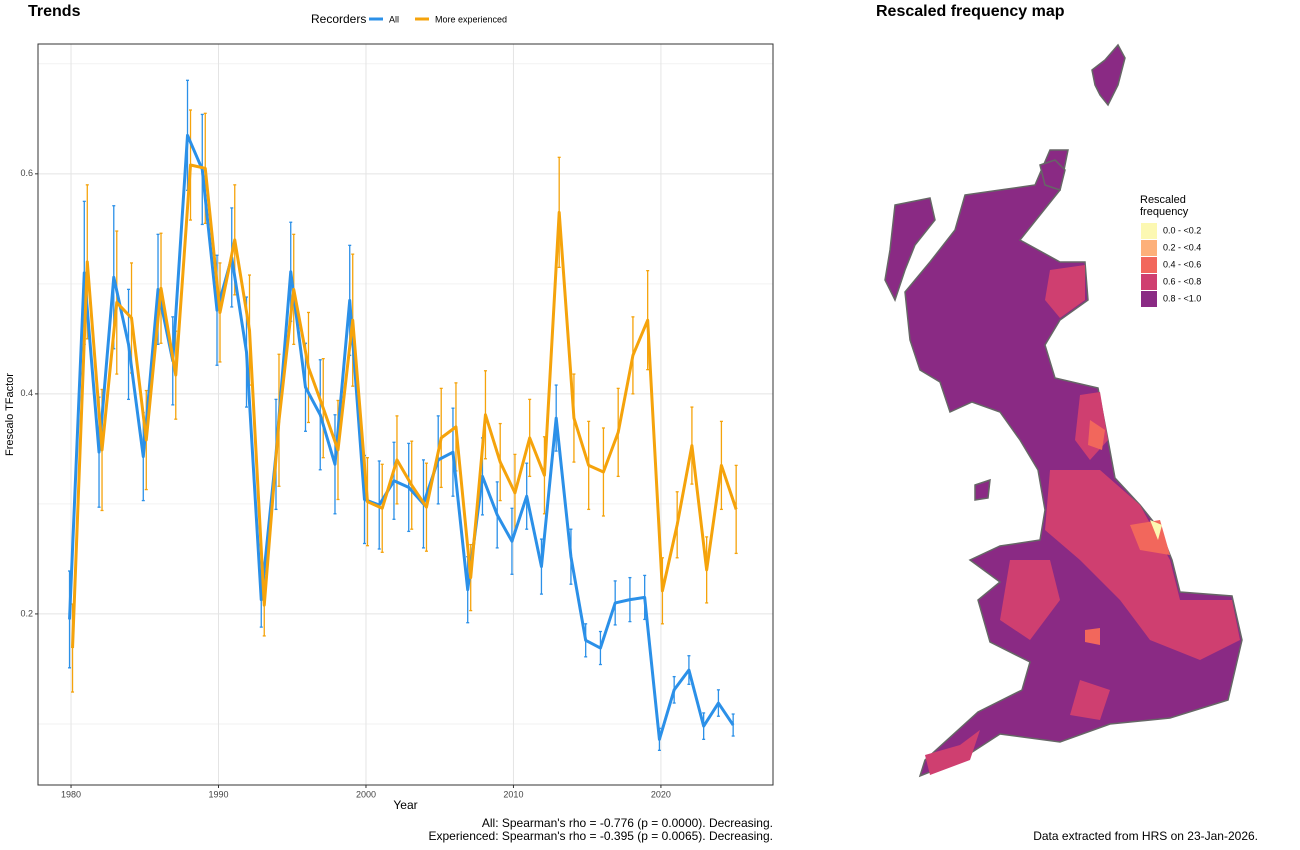 The image size is (1300, 850). What do you see at coordinates (1182, 298) in the screenshot?
I see `legend-label: 0.8 - <1.0` at bounding box center [1182, 298].